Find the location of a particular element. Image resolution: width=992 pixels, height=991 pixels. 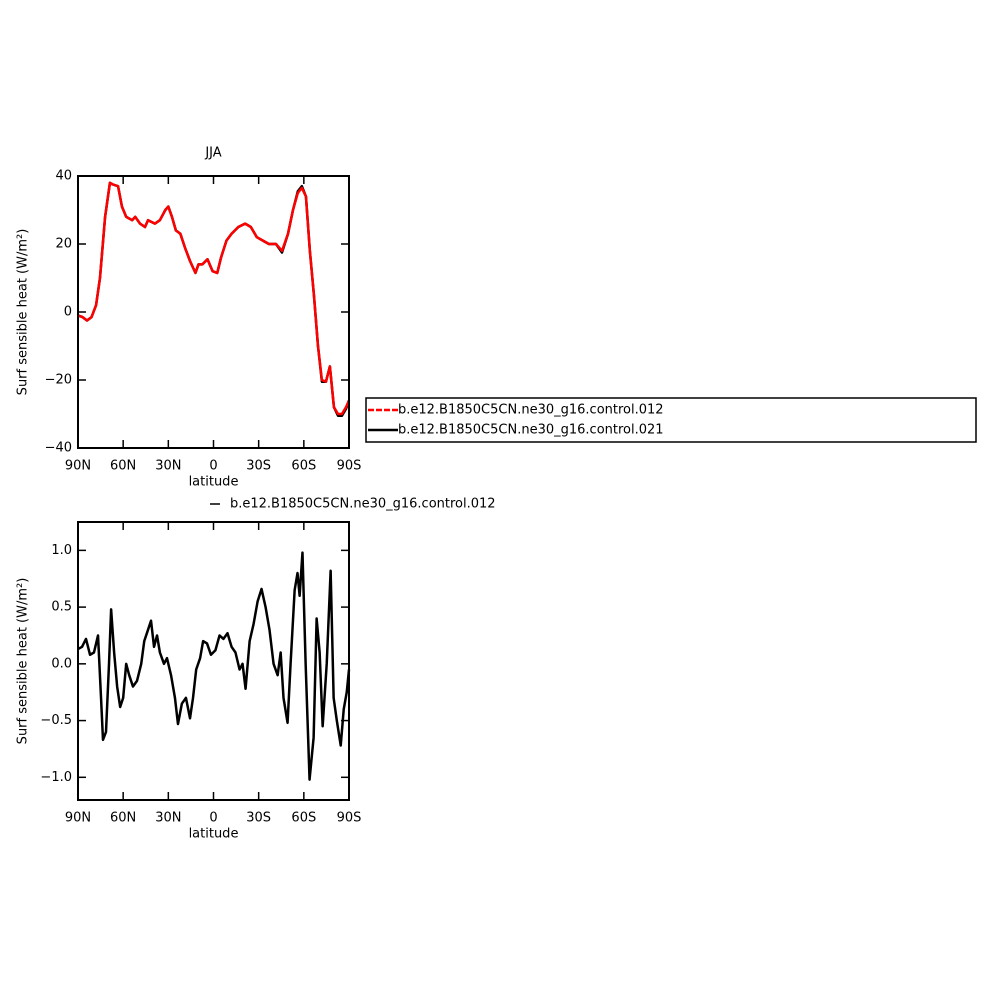

y-tick-label: 0.5 is located at coordinates (61, 607).